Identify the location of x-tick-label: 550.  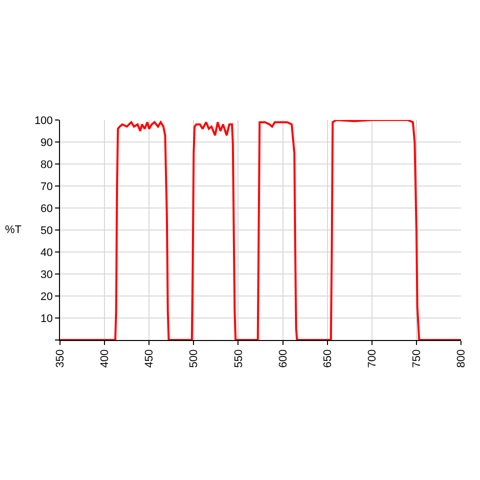
(238, 358).